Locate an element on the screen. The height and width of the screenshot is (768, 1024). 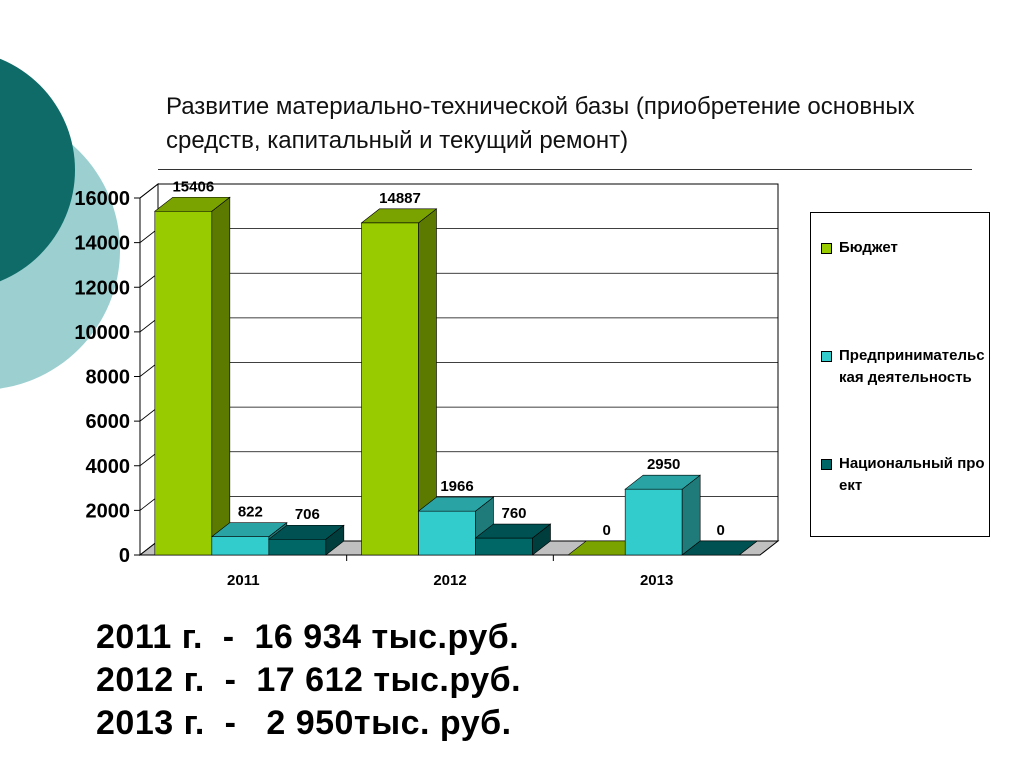
x-tick-label: 2011 is located at coordinates (243, 580).